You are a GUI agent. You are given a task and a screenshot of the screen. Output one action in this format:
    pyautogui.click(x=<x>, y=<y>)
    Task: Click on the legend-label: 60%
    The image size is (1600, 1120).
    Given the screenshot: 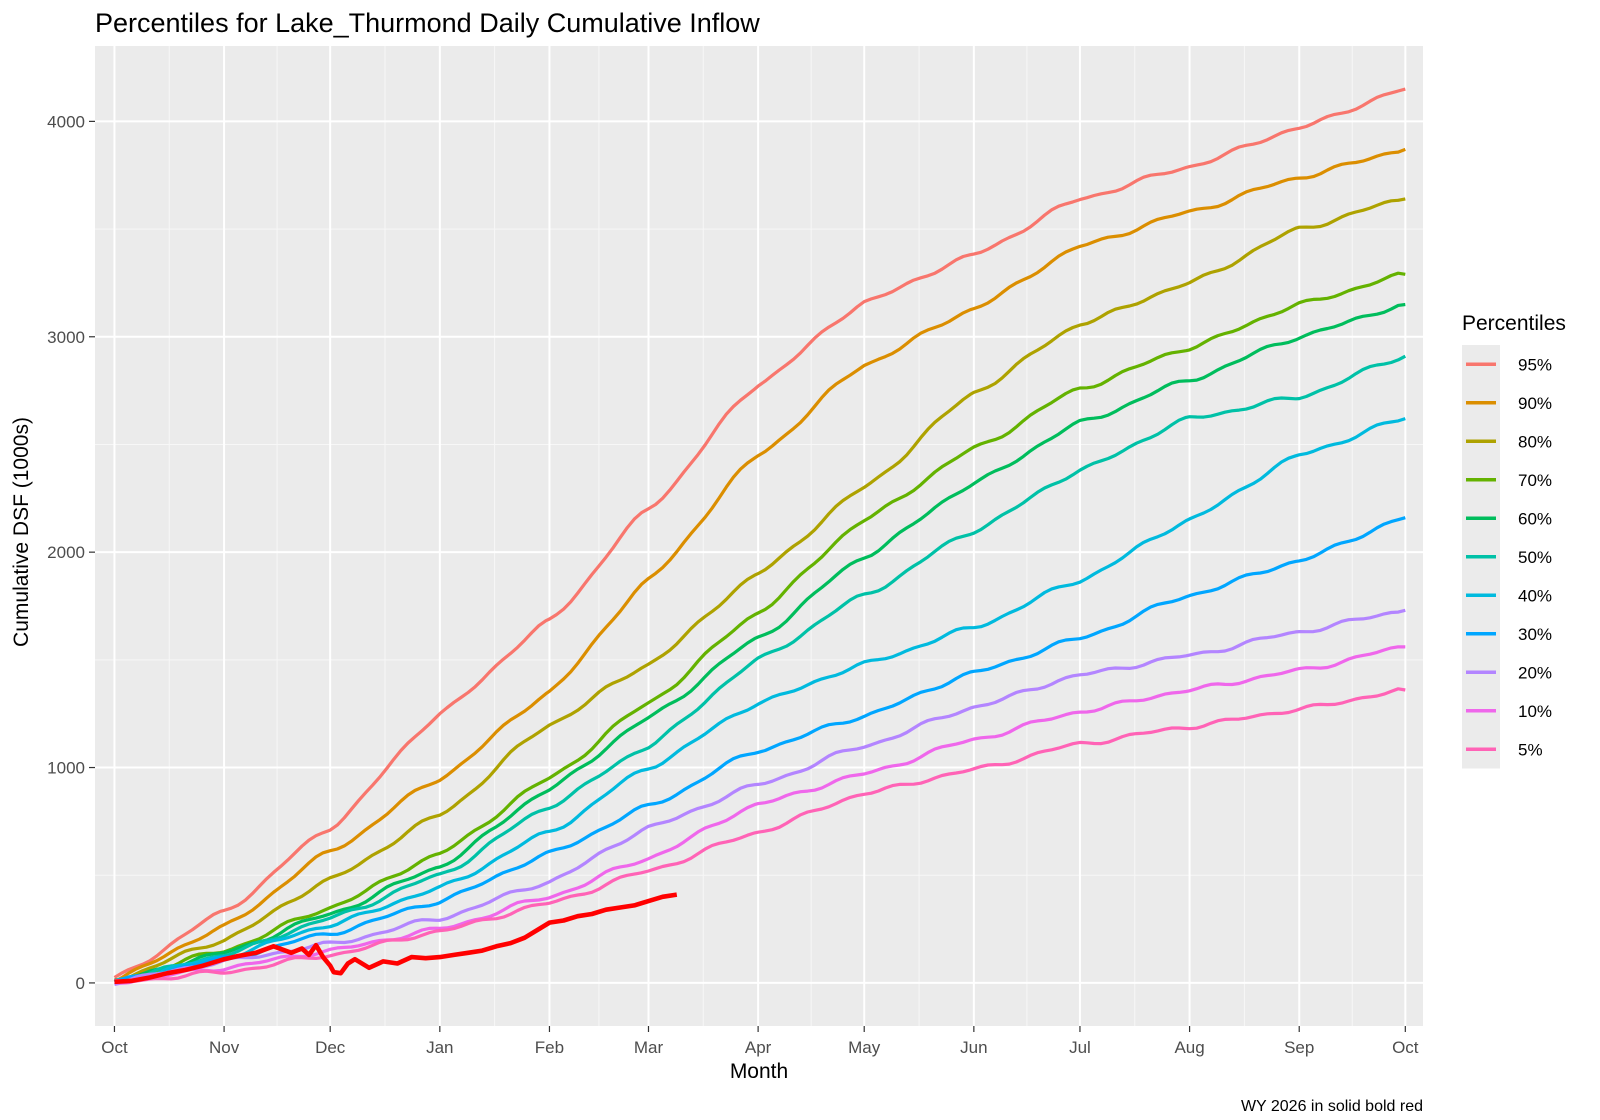 What is the action you would take?
    pyautogui.click(x=1535, y=518)
    